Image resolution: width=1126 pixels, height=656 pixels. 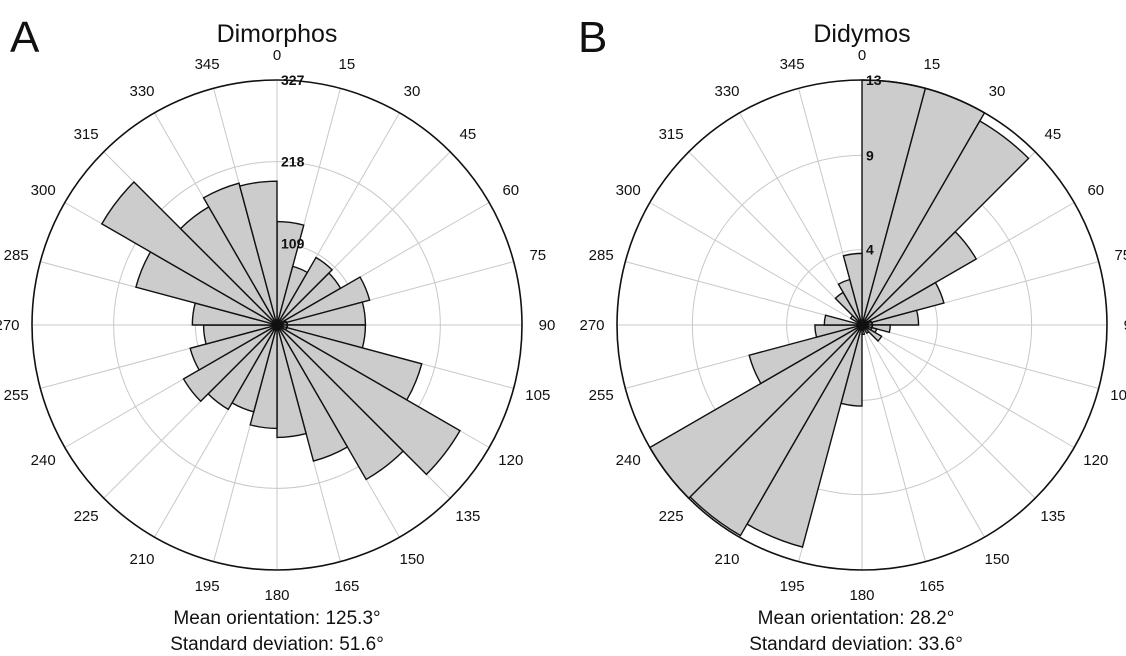 I want to click on standard-deviation-text: Standard deviation: 33.6°, so click(x=856, y=644).